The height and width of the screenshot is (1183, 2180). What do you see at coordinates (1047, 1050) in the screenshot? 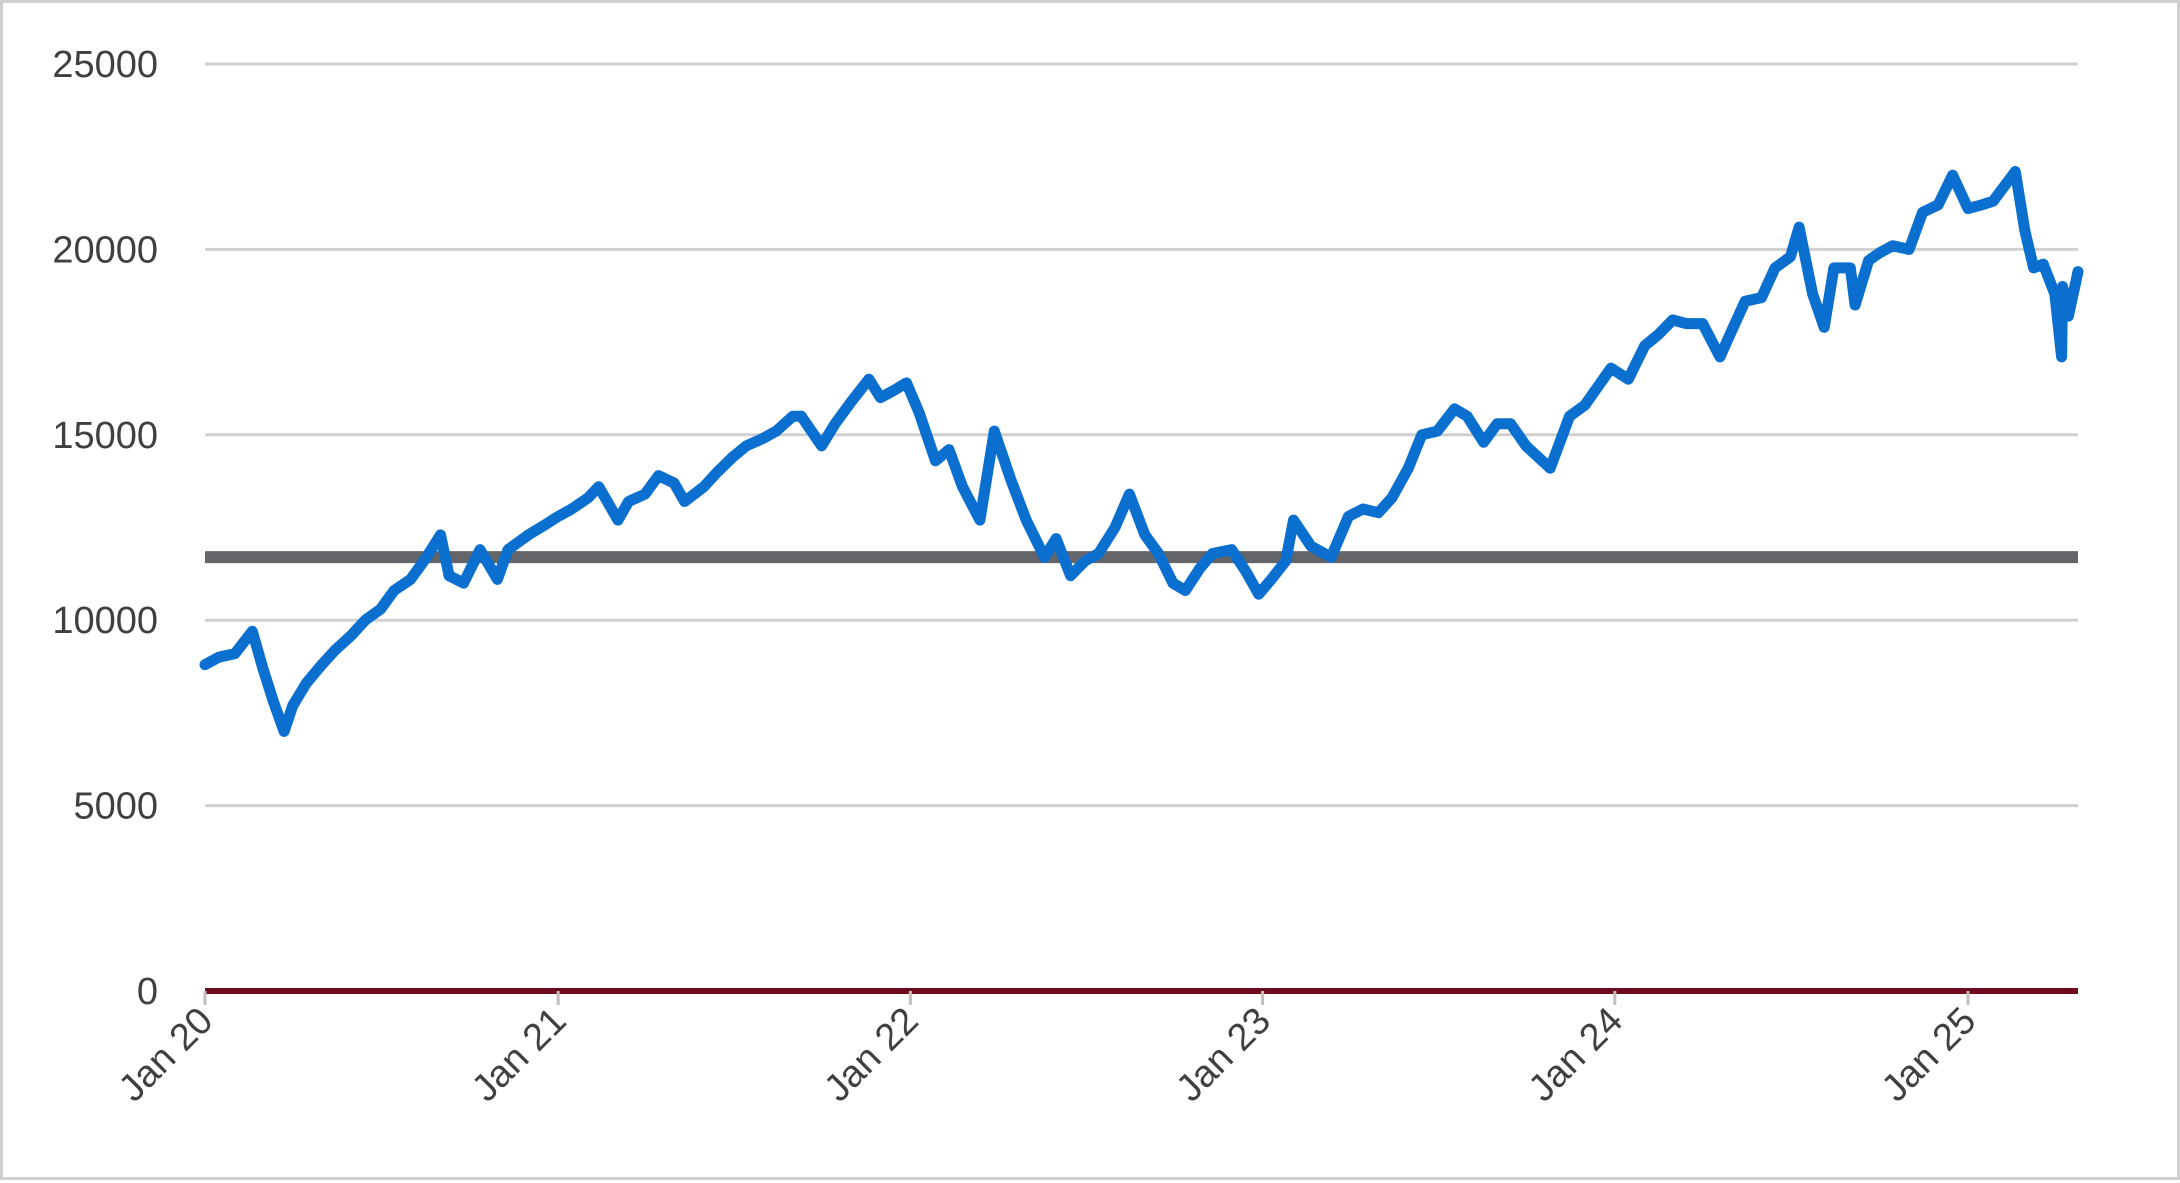
I see `x-axis: Jan 20 Jan 21 Jan 22 Jan 23 Jan 24 Jan 25` at bounding box center [1047, 1050].